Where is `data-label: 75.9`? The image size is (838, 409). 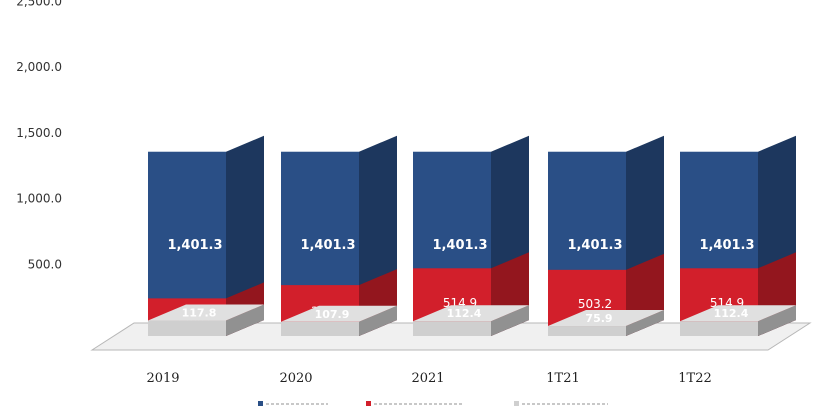 data-label: 75.9 is located at coordinates (598, 318).